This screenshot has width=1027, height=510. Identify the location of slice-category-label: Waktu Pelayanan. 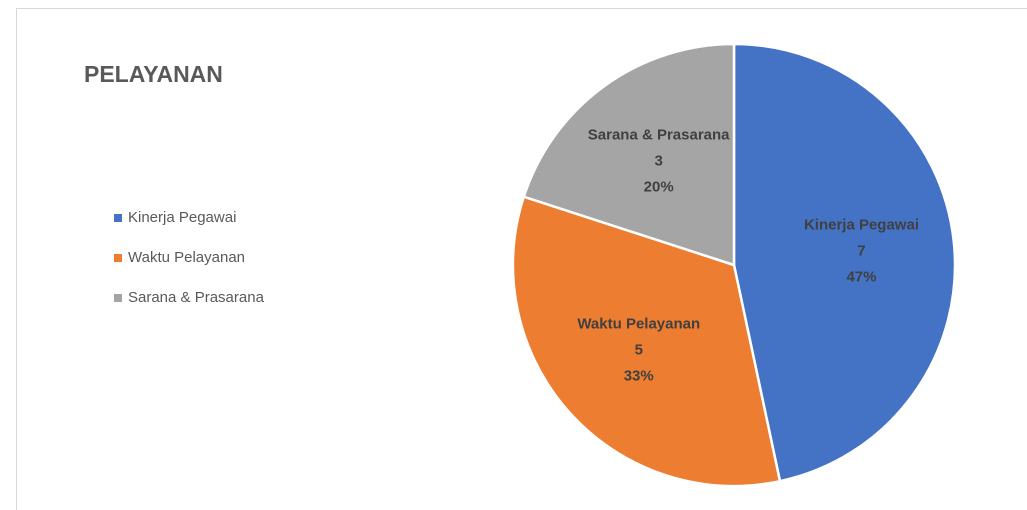
(638, 324).